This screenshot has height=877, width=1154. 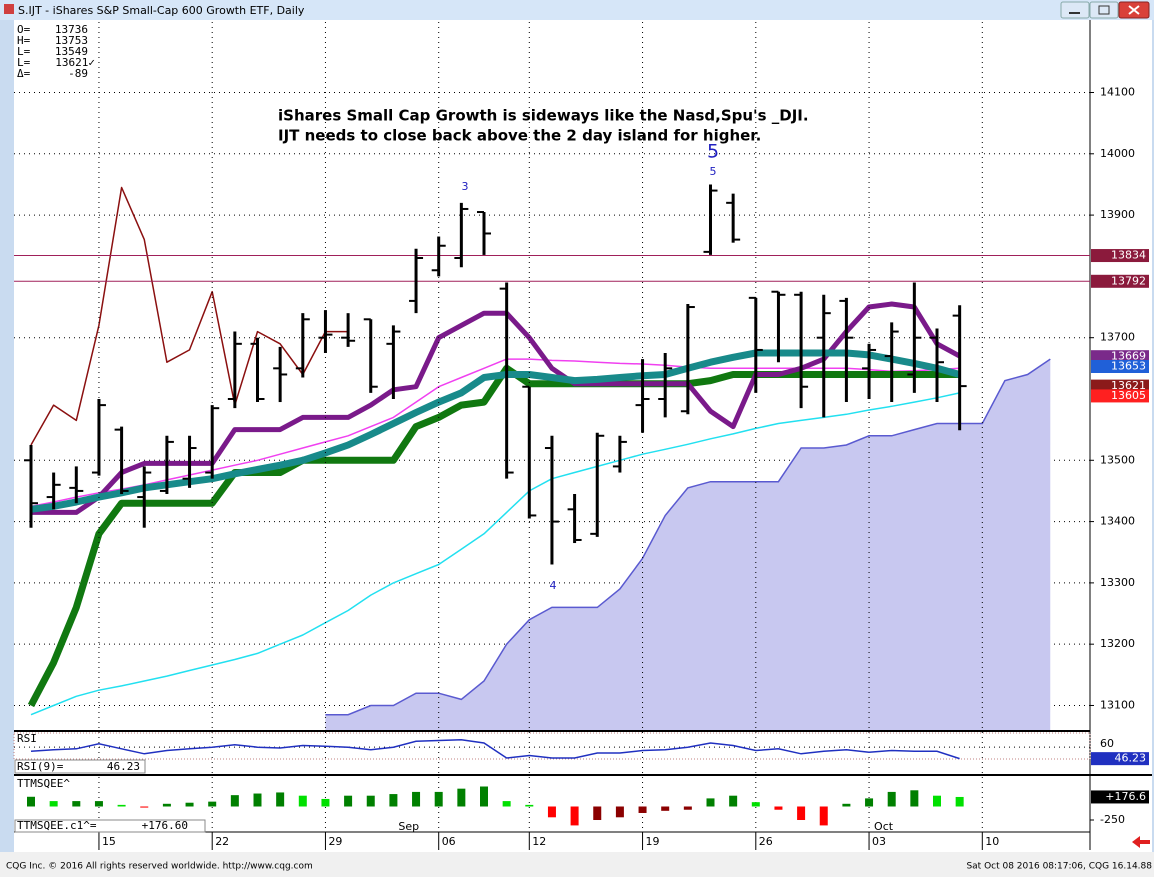 I want to click on title-bar, so click(x=577, y=10).